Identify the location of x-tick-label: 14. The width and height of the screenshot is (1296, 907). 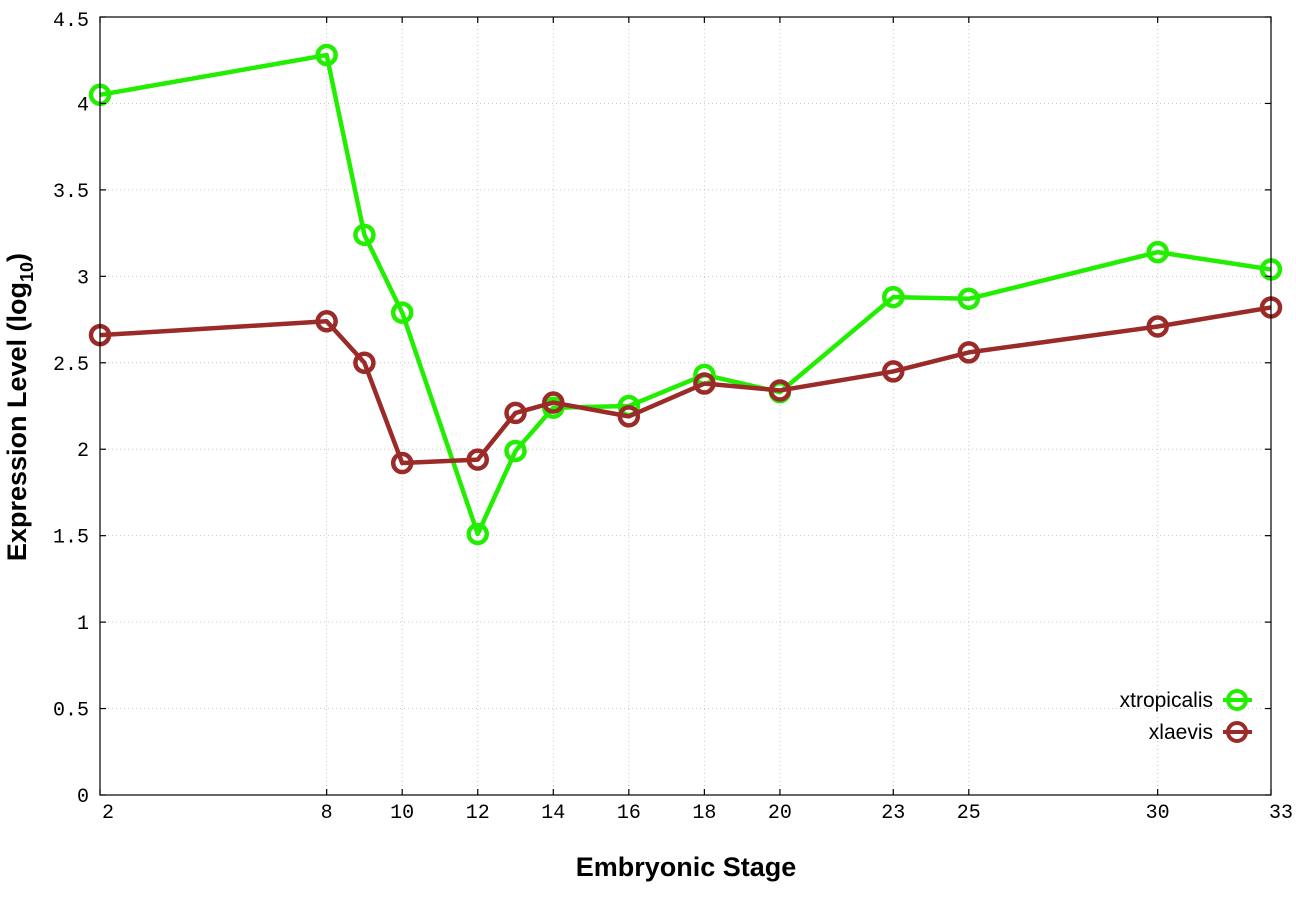
(553, 813).